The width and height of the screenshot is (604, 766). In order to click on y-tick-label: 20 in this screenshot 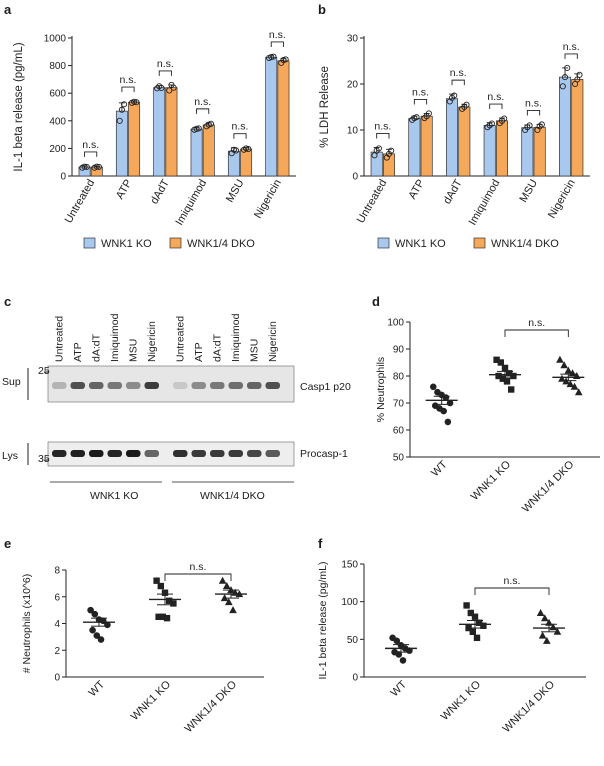, I will do `click(353, 85)`.